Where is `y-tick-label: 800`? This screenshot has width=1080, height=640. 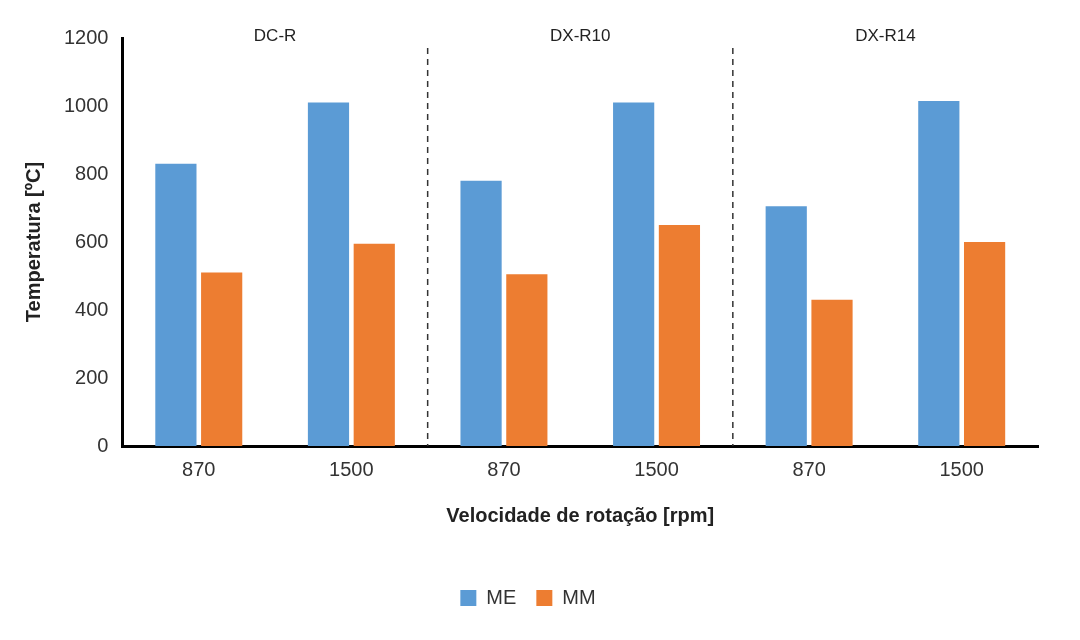
y-tick-label: 800 is located at coordinates (92, 172).